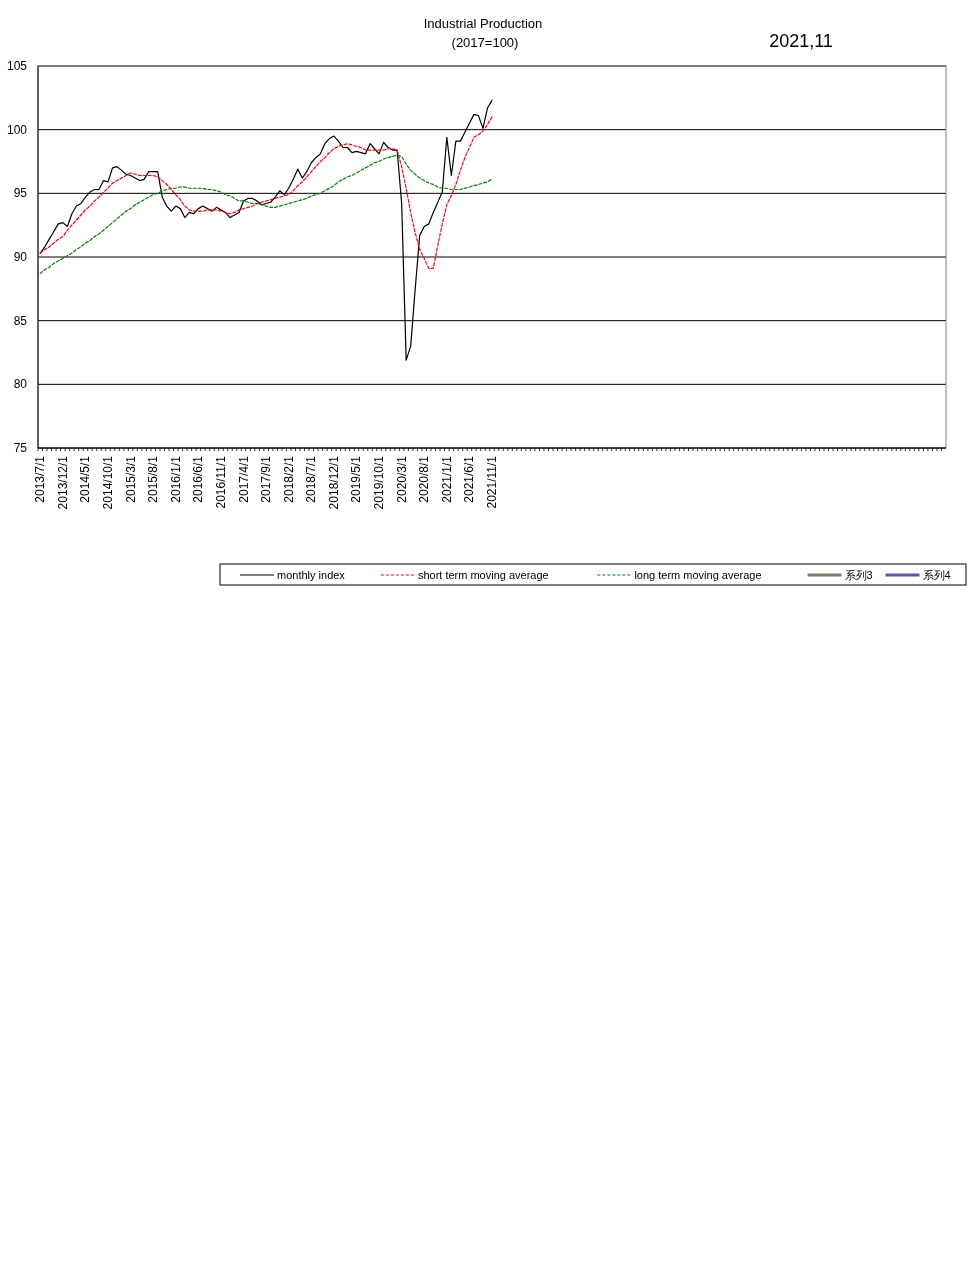 The height and width of the screenshot is (1268, 967). I want to click on x-tick-label: 2018/2/1, so click(288, 479).